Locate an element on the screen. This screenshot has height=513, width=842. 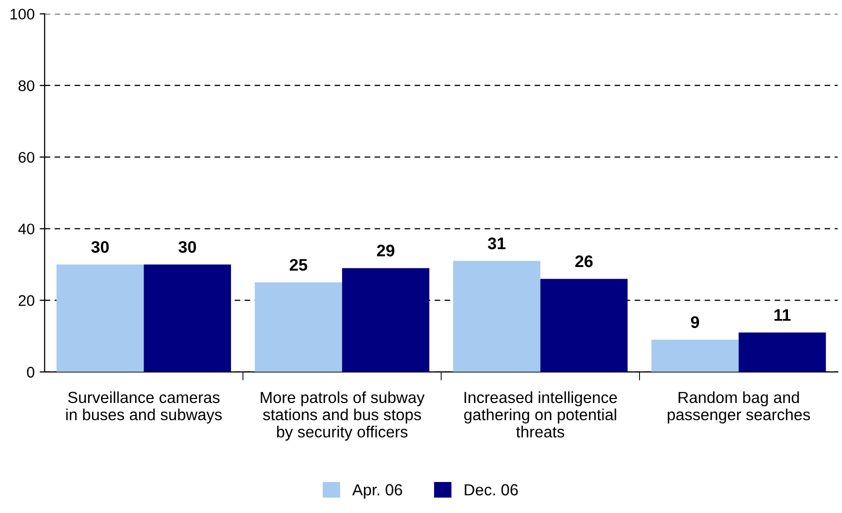
data-label: 31 is located at coordinates (497, 243).